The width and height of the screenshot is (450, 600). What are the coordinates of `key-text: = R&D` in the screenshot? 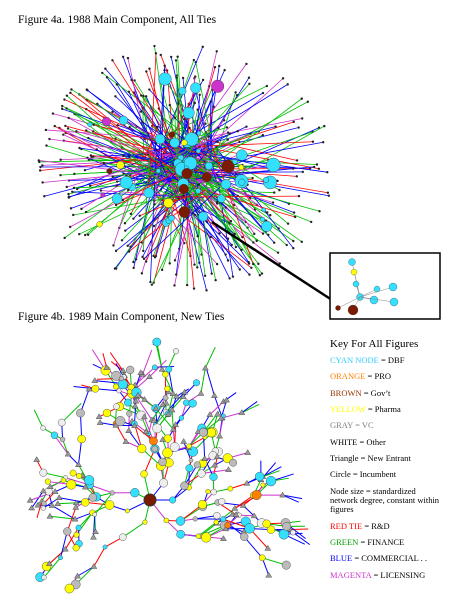 It's located at (377, 525).